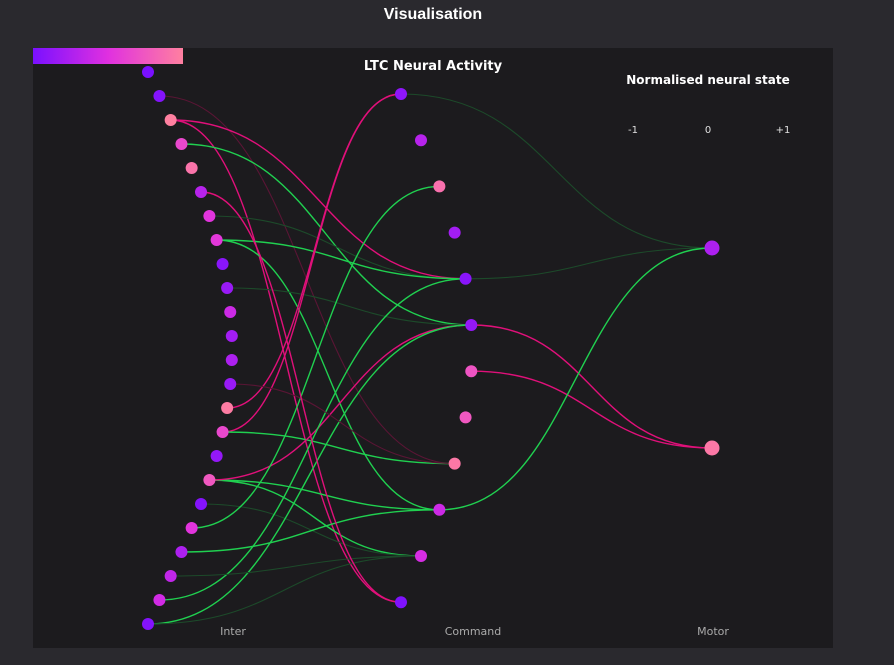 Image resolution: width=894 pixels, height=665 pixels. What do you see at coordinates (708, 130) in the screenshot?
I see `colorbar-tick-mid: 0` at bounding box center [708, 130].